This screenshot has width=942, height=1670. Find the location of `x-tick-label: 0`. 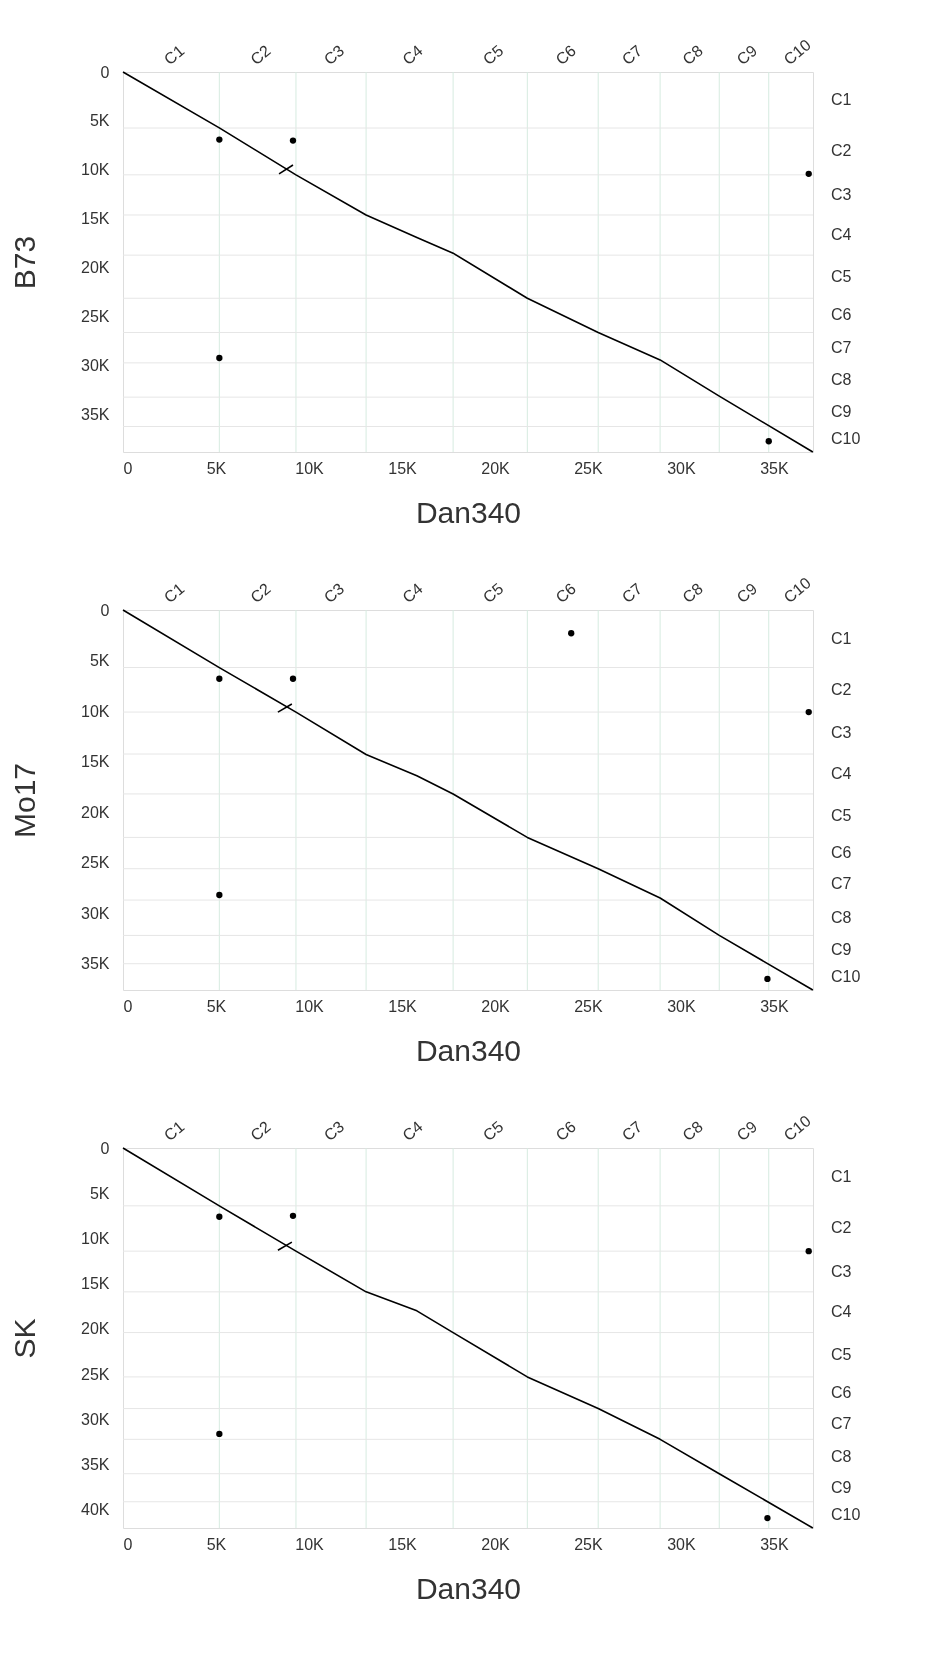

x-tick-label: 0 is located at coordinates (128, 468).